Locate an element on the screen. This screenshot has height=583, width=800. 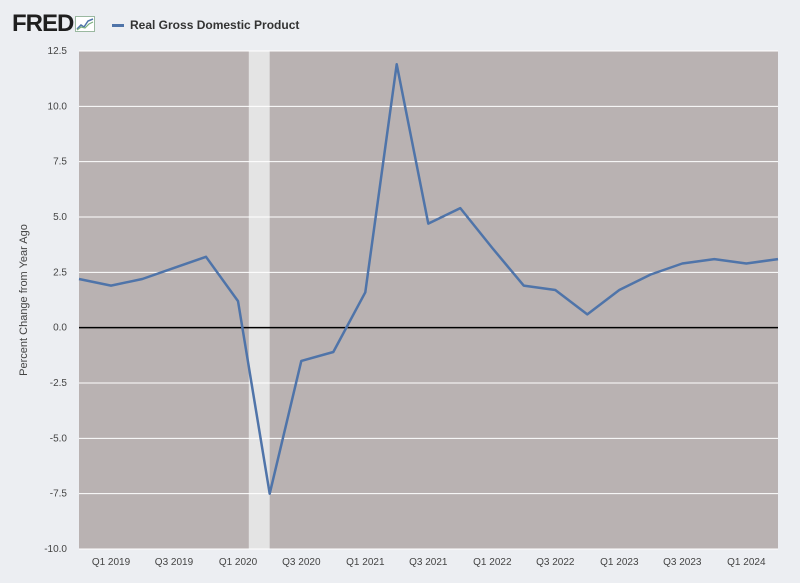
x-tick-label: Q1 2023 is located at coordinates (619, 562).